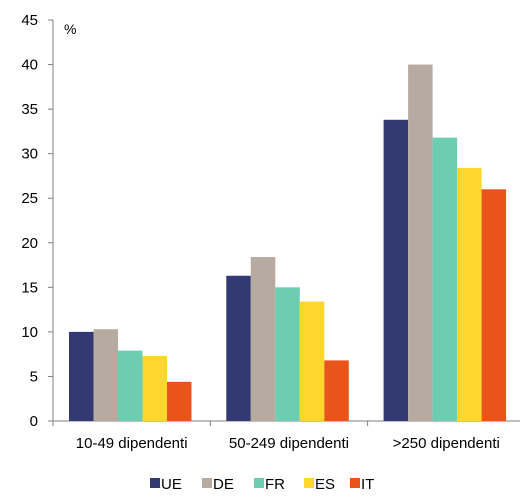 Image resolution: width=523 pixels, height=504 pixels. I want to click on x-category-label: >250 dipendenti, so click(446, 443).